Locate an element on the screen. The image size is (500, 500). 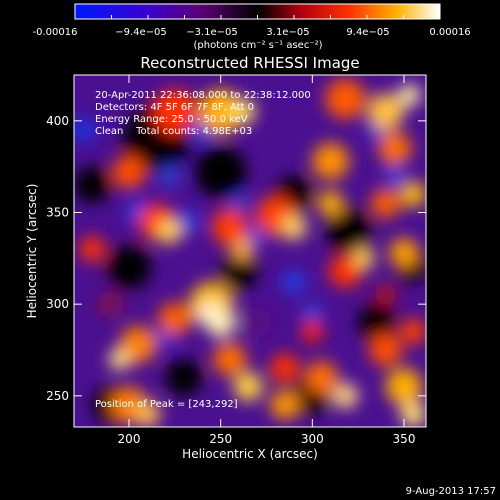
y-tick-label-3: 400 is located at coordinates (57, 121).